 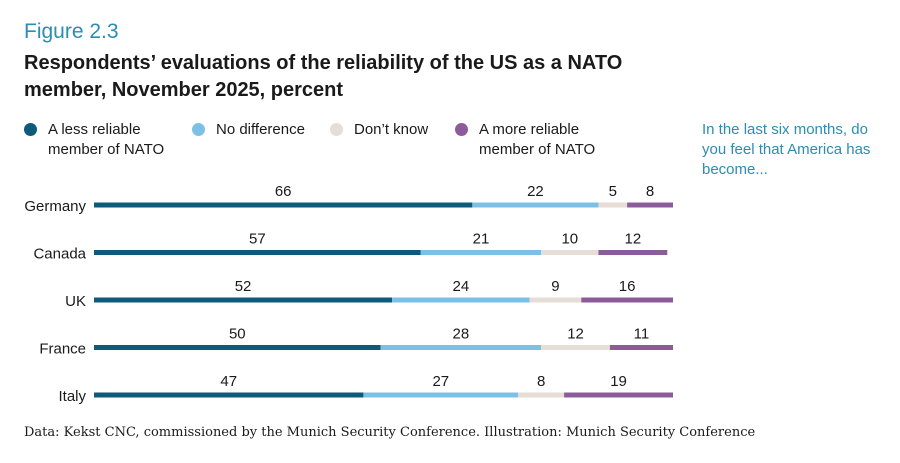 I want to click on value-label-canada-a-less-reliable-member-of-nato: 57, so click(x=257, y=239).